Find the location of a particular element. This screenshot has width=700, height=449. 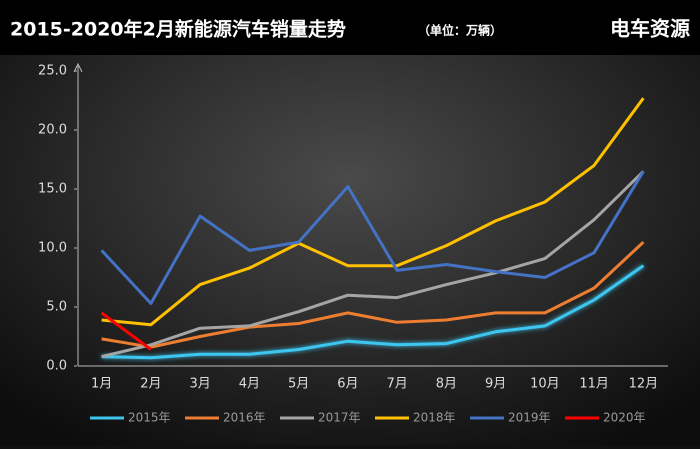

x-tick-label: 12月 is located at coordinates (644, 384).